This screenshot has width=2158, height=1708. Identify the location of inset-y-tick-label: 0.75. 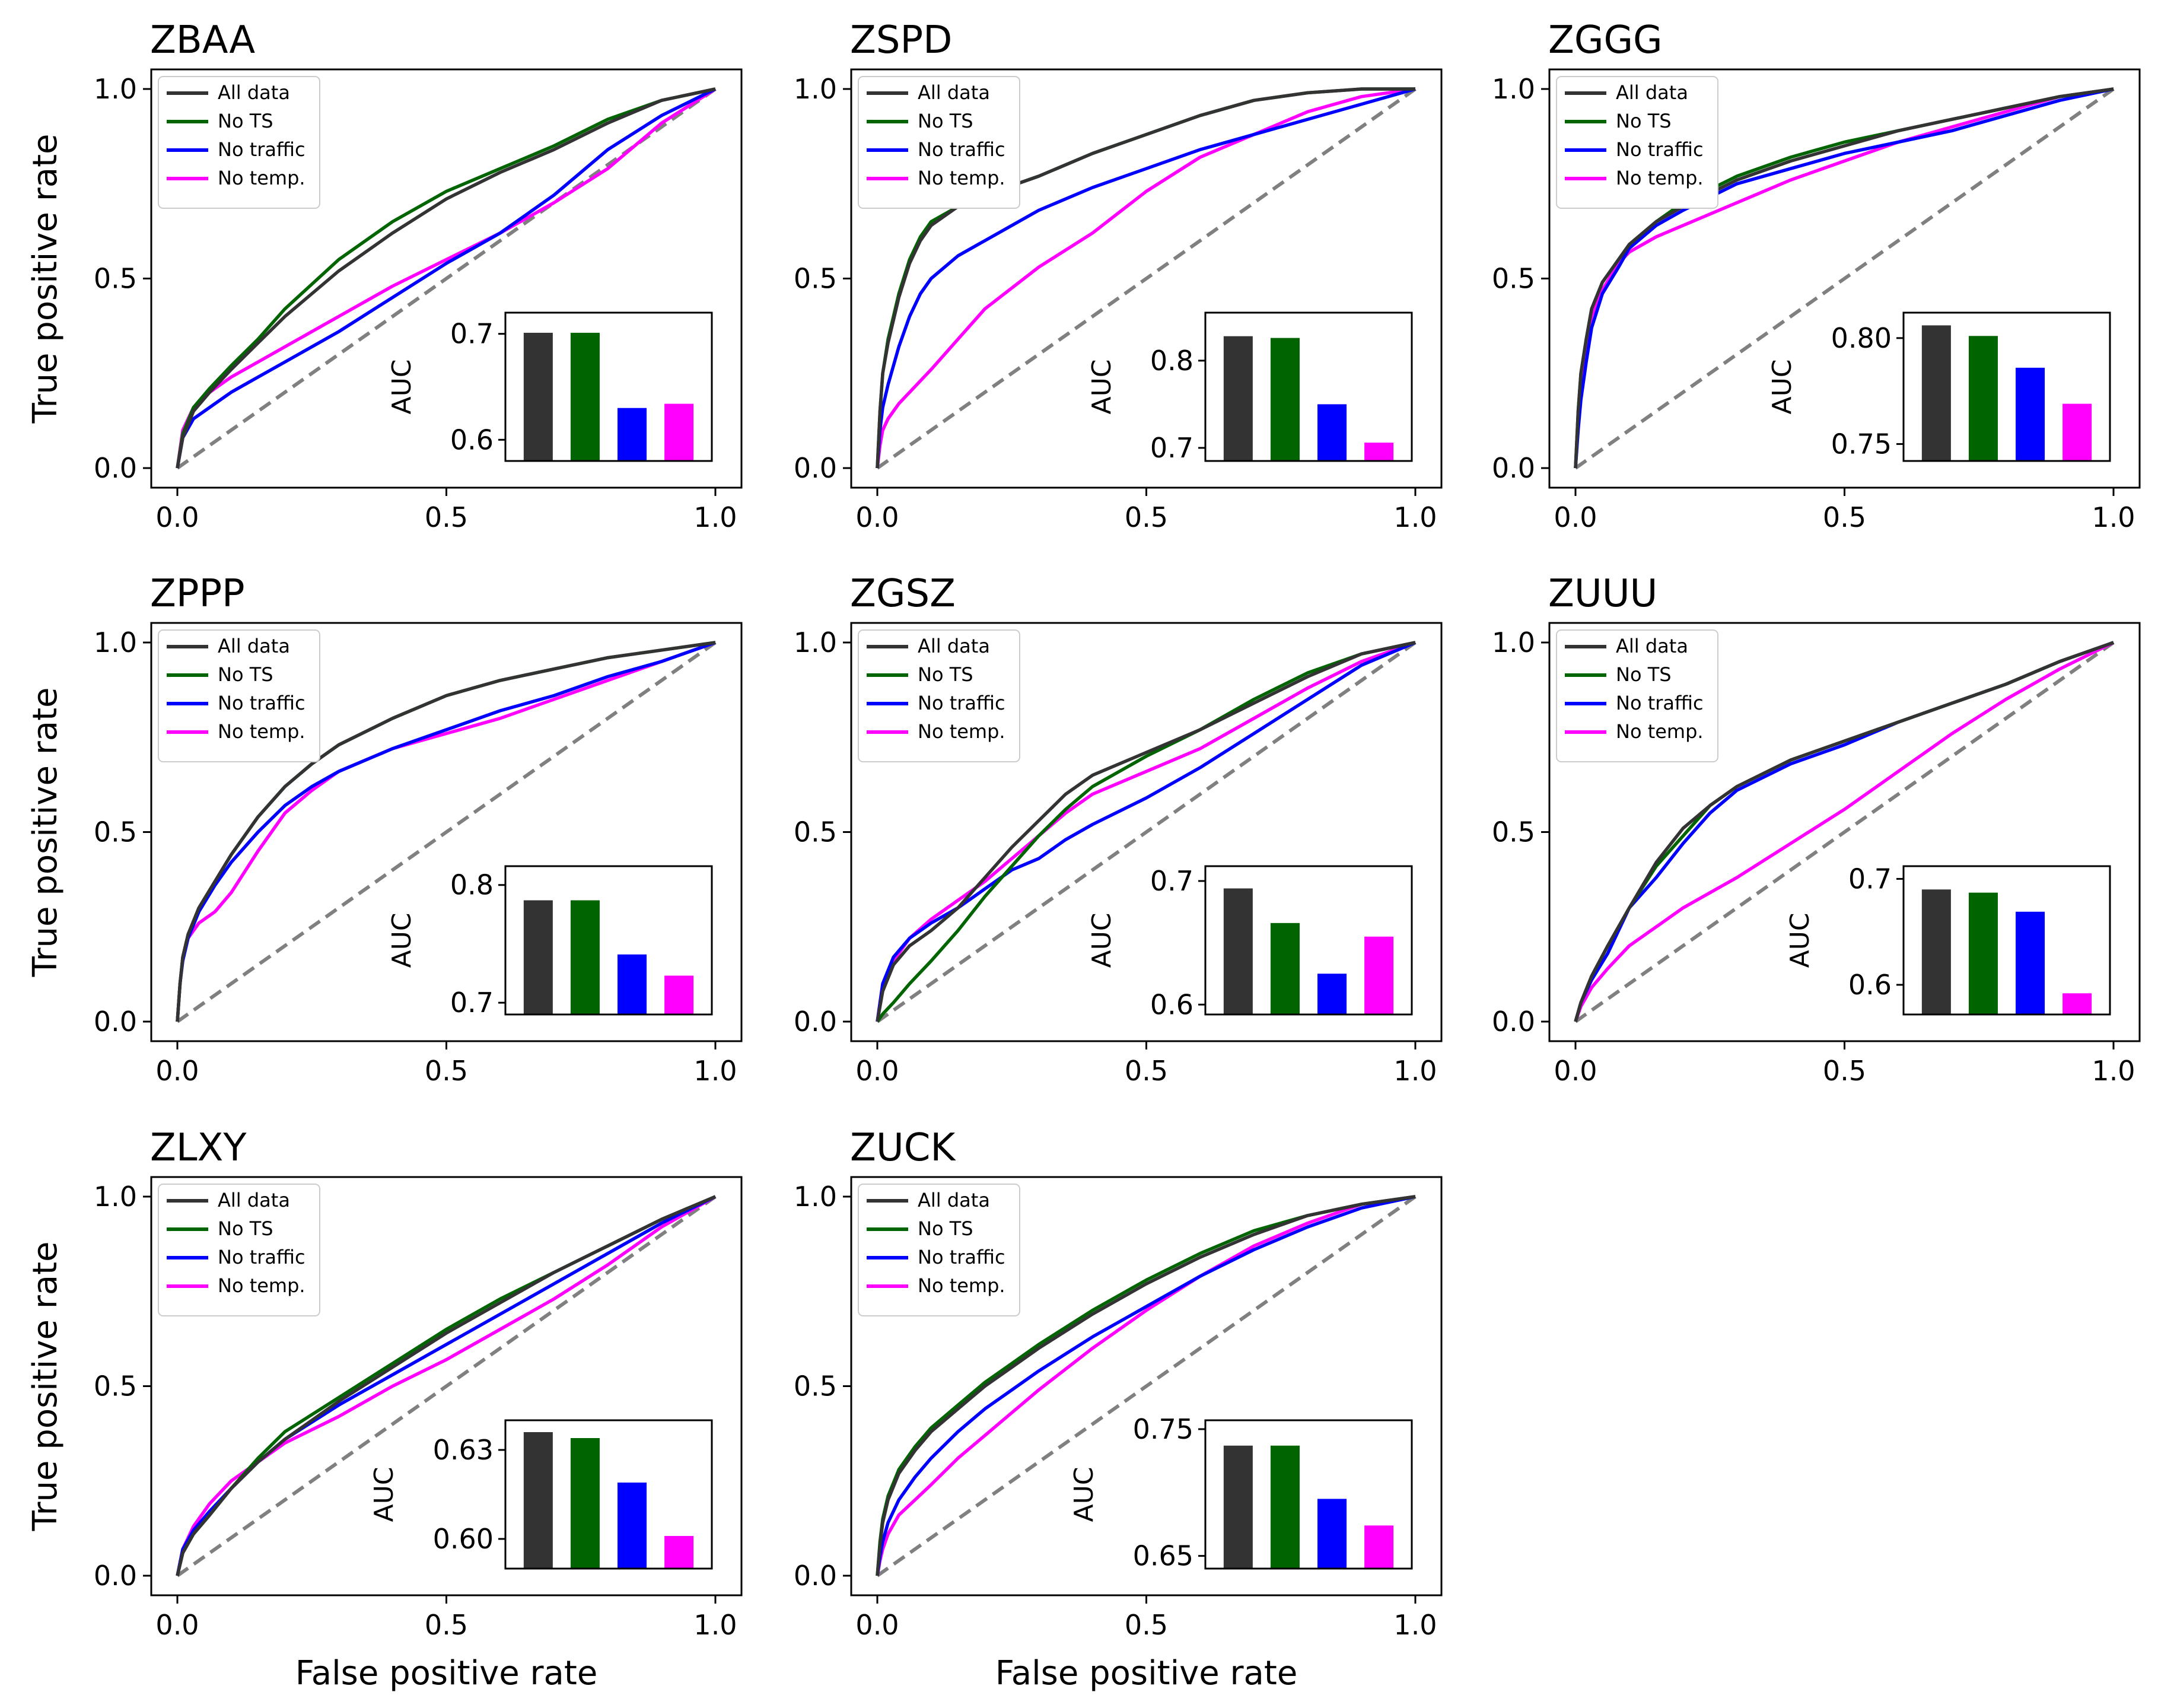
(1861, 444).